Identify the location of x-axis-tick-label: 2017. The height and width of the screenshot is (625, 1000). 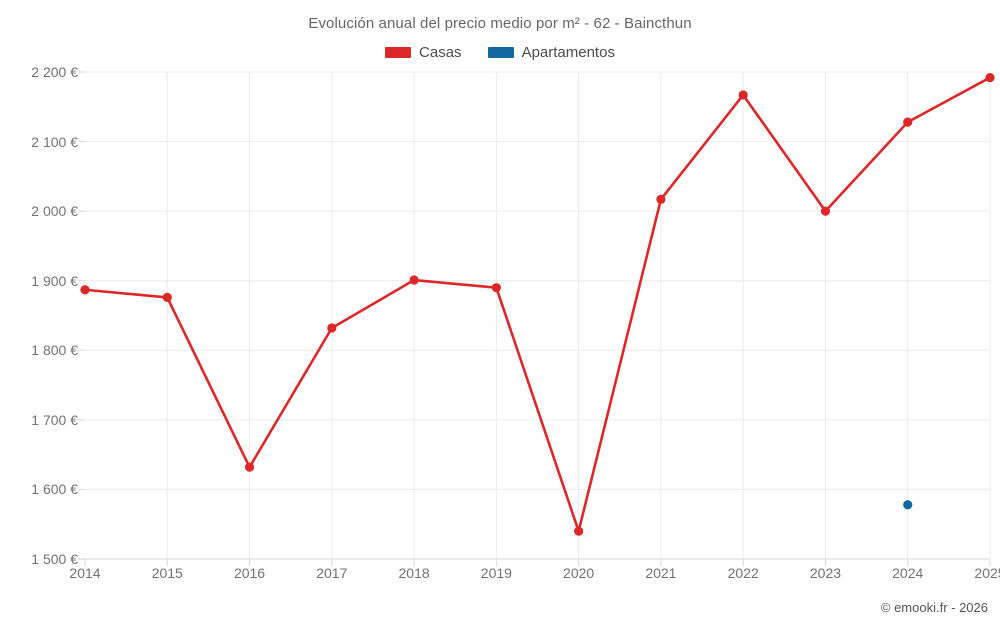
(332, 573).